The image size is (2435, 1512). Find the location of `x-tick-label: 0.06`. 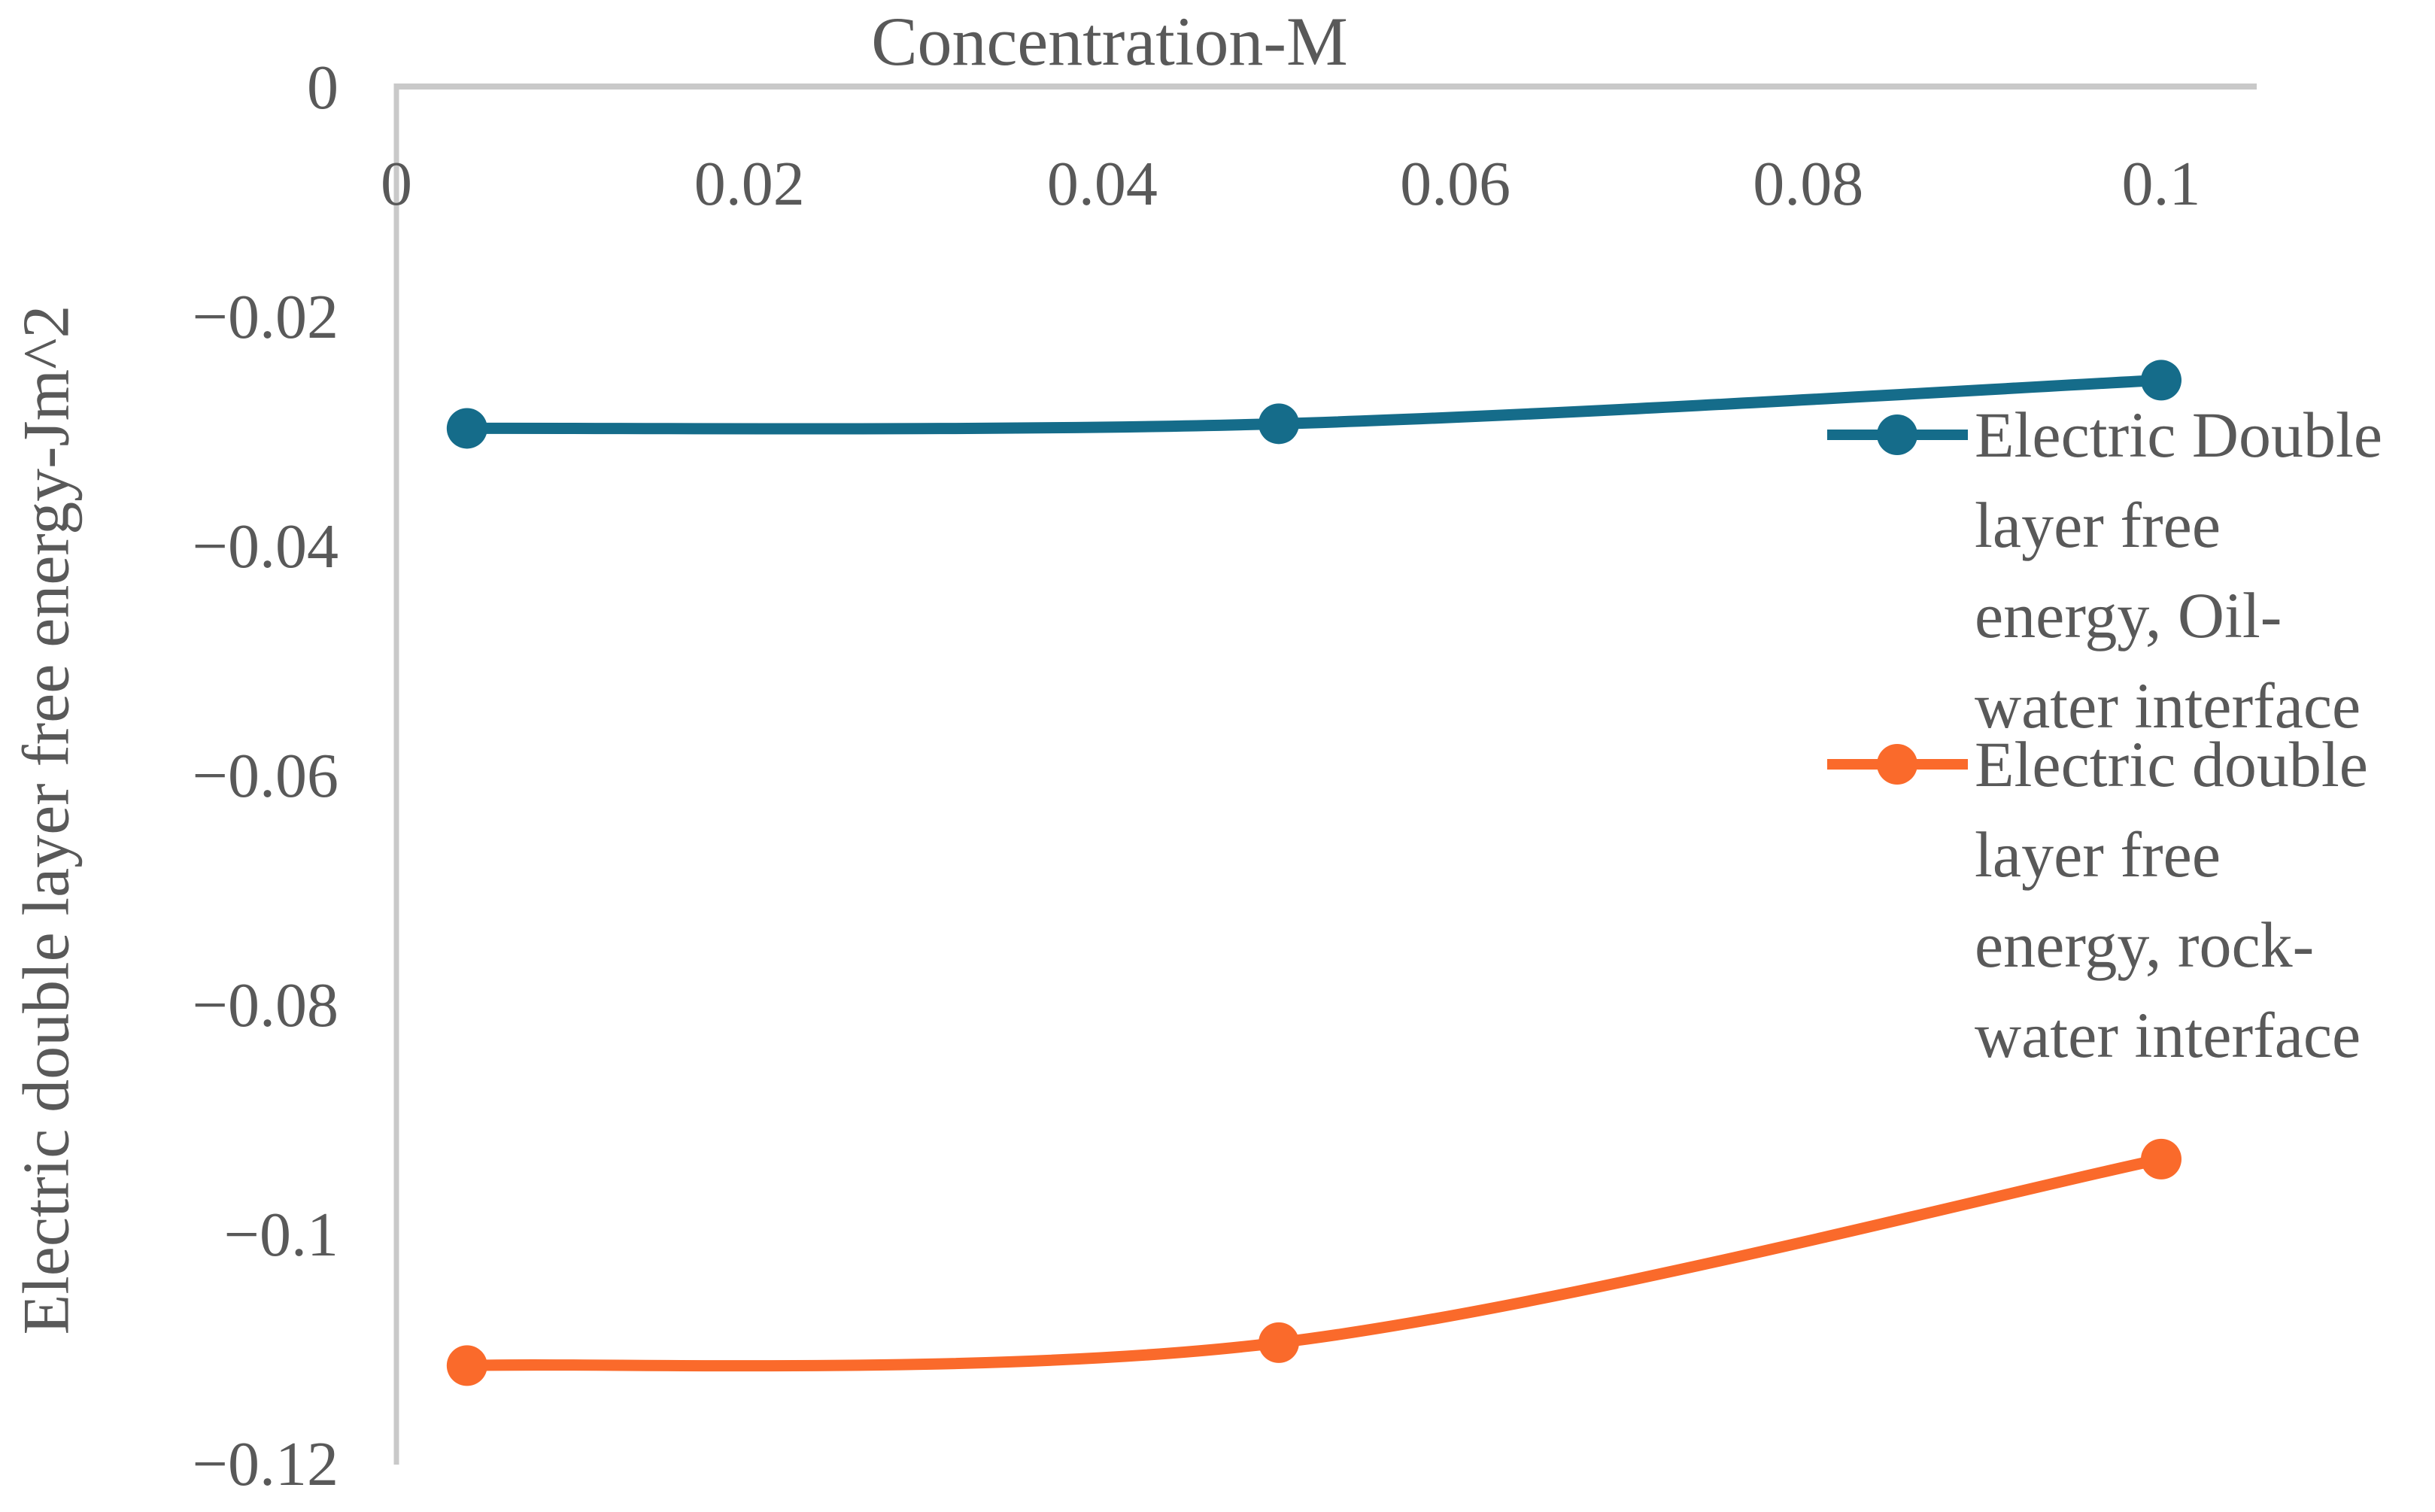

x-tick-label: 0.06 is located at coordinates (1455, 184).